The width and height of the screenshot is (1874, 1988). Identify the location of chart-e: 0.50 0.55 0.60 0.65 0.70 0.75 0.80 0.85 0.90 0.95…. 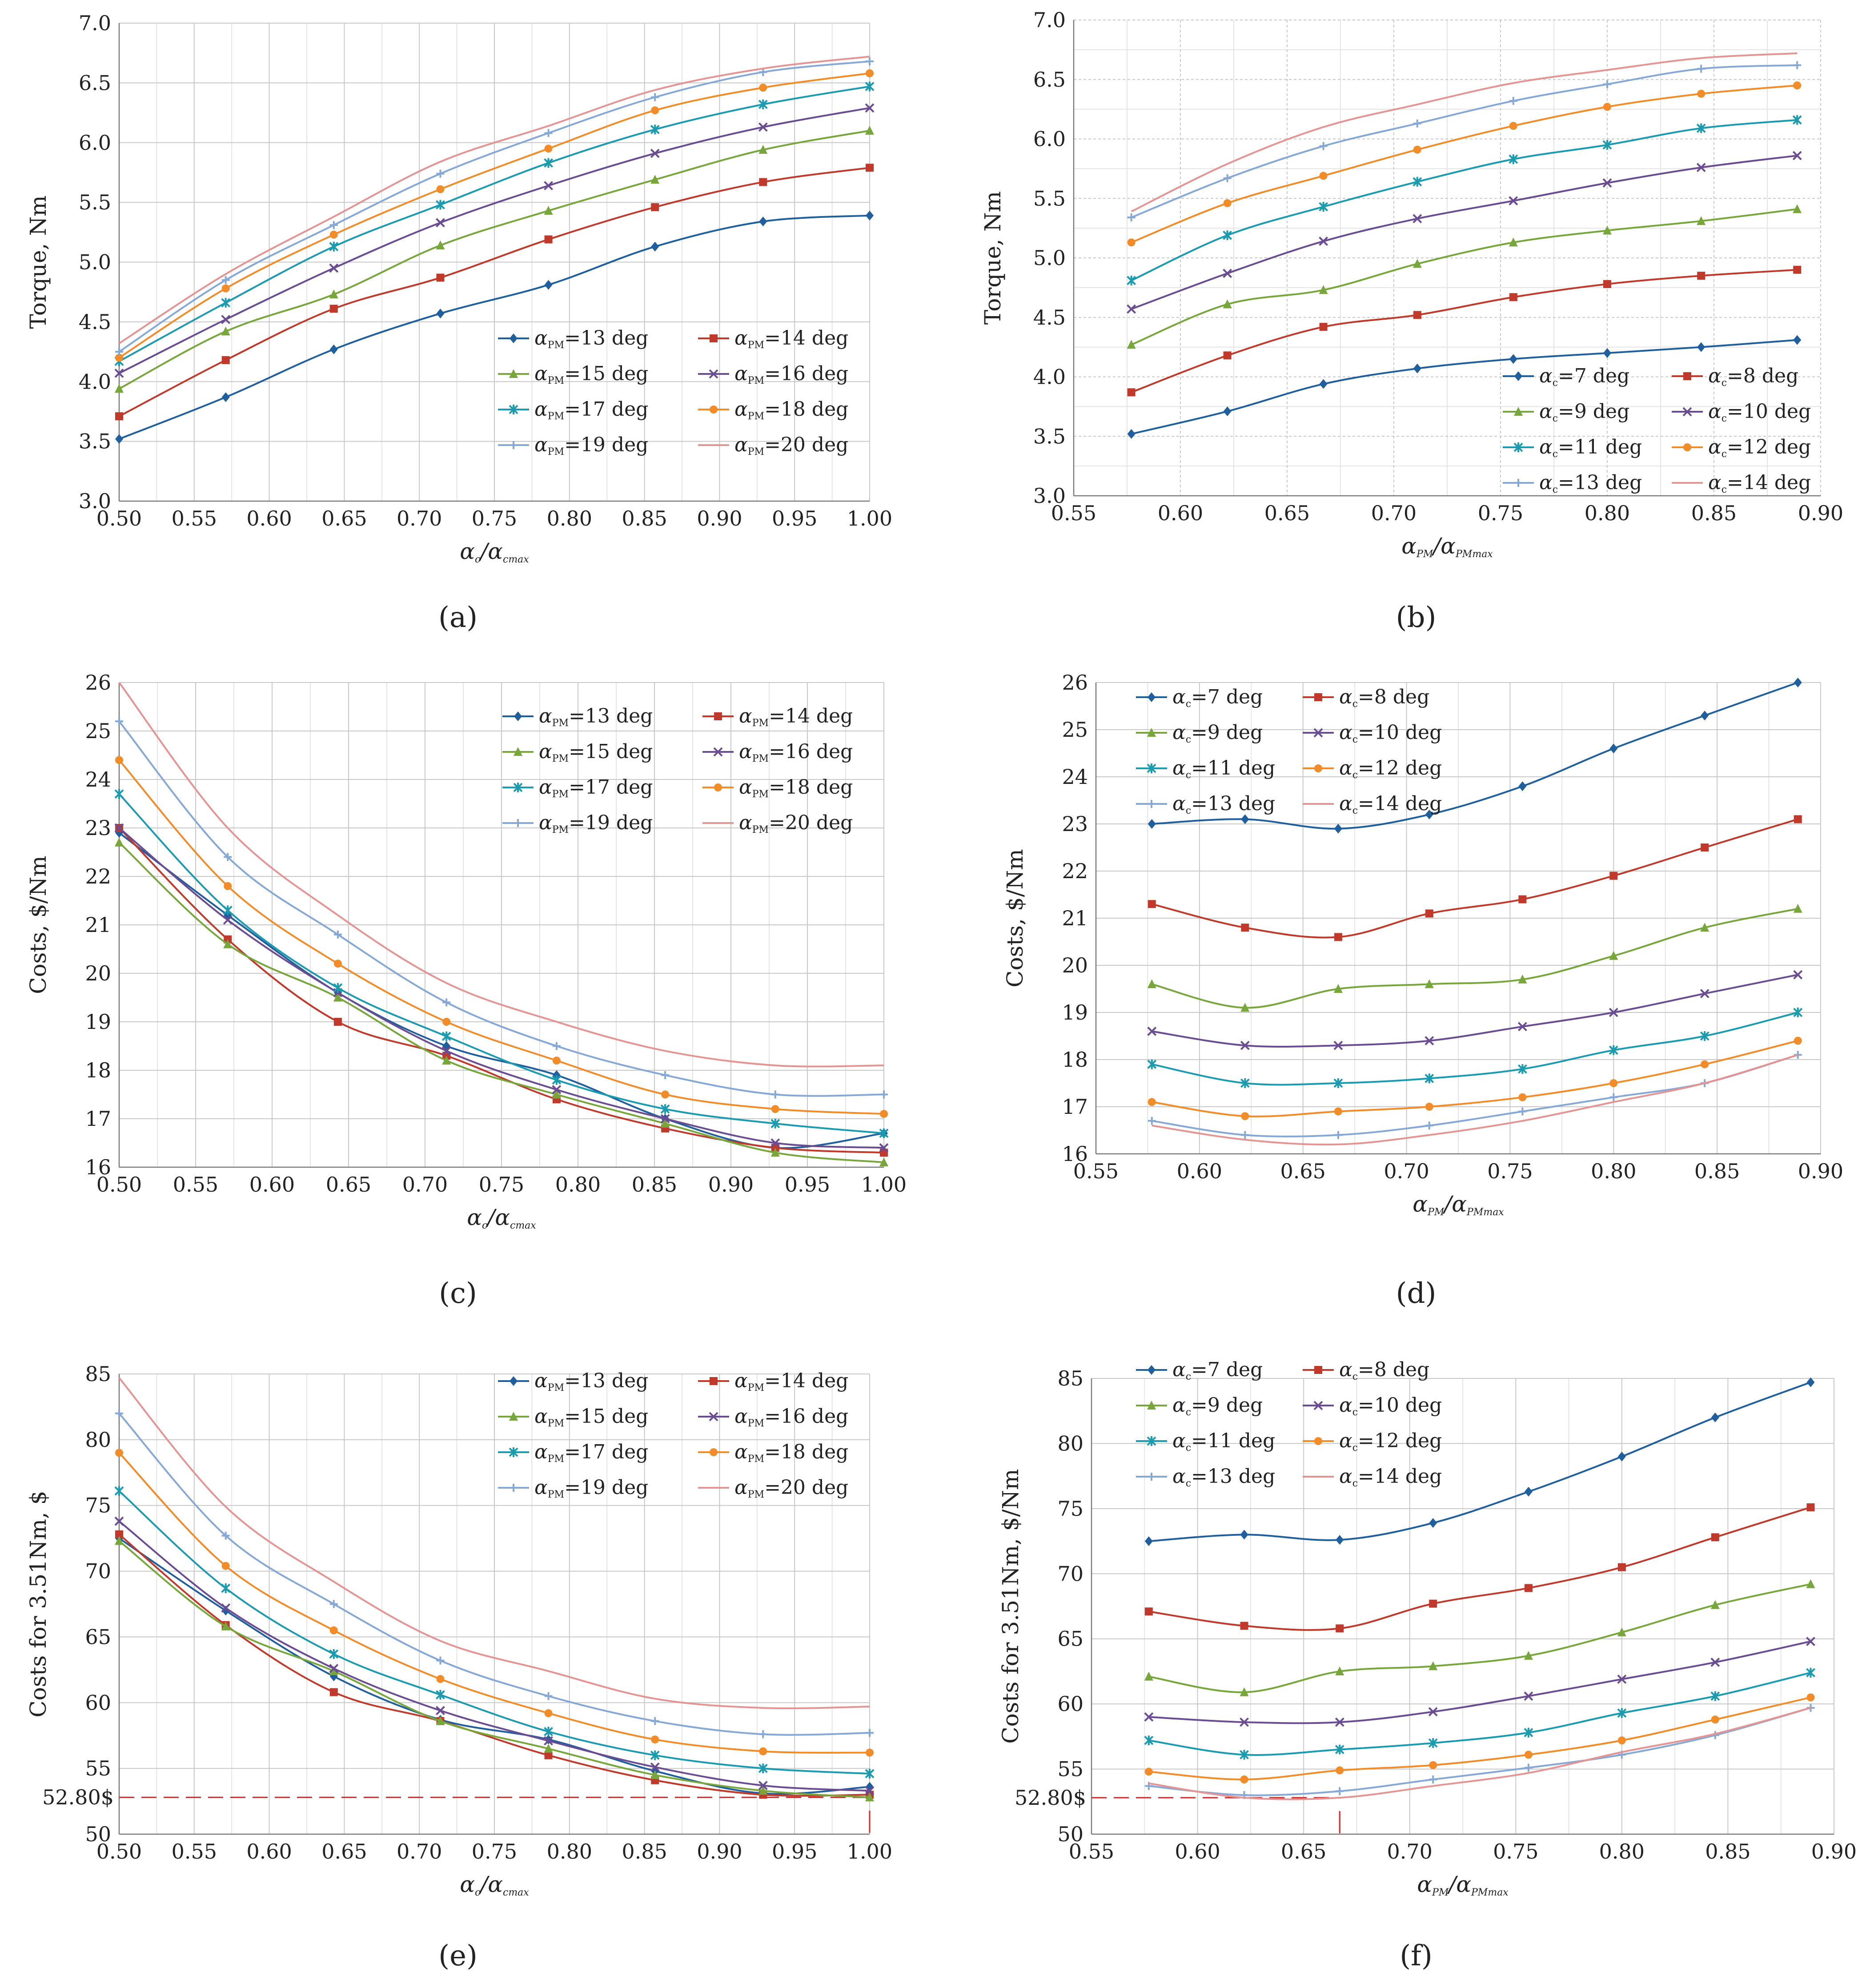
(458, 1667).